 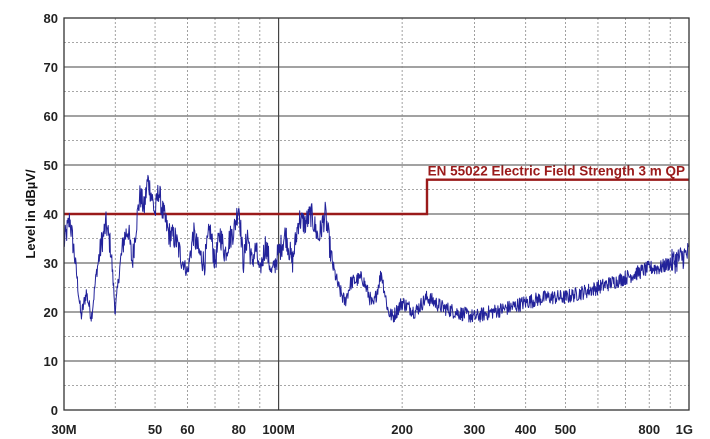 I want to click on y-axis-title: Level in dBµV/, so click(x=30, y=214).